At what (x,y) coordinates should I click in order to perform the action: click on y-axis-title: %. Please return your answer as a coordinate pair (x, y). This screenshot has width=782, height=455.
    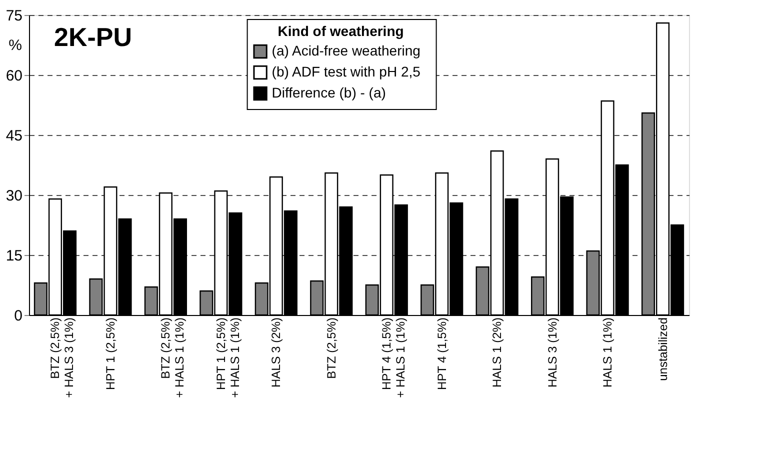
    Looking at the image, I should click on (15, 45).